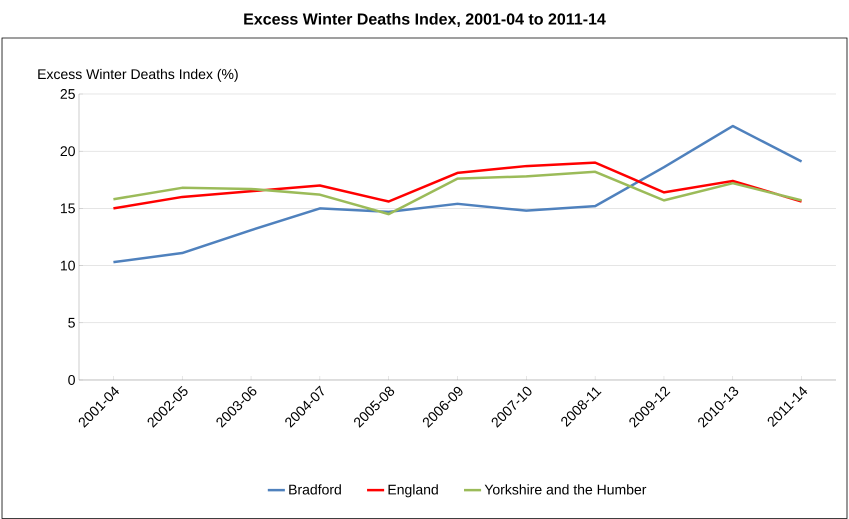  I want to click on y-tick-label: 15, so click(67, 209).